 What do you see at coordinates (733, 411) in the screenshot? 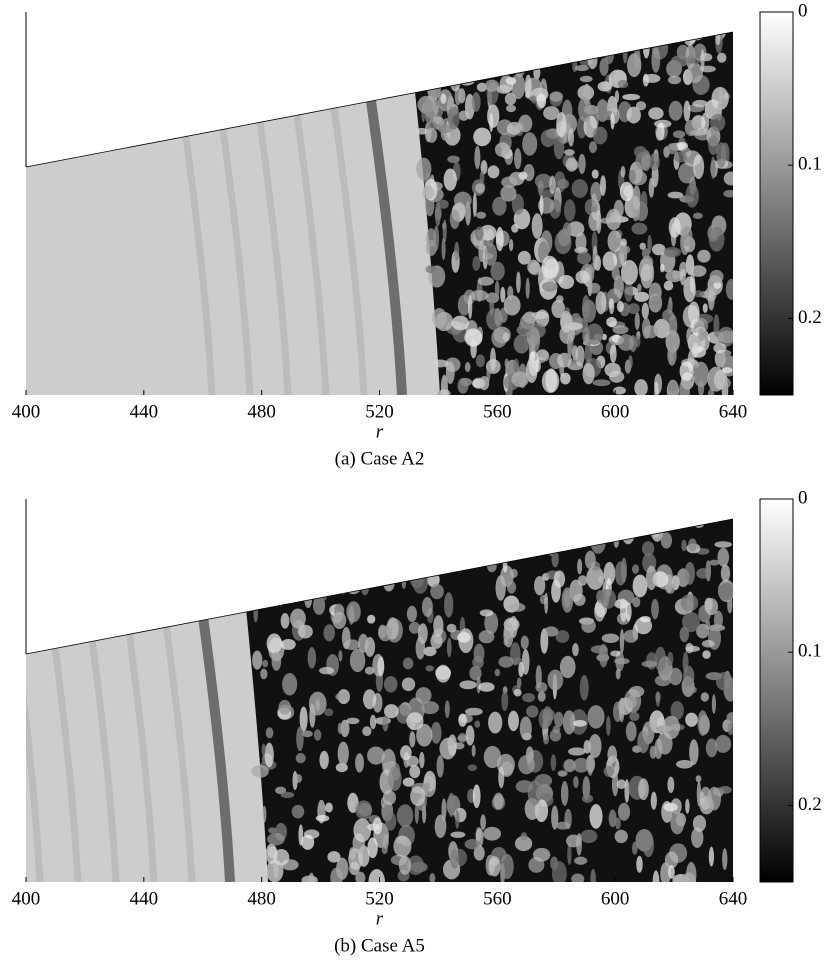
I see `x-tick-label: 640` at bounding box center [733, 411].